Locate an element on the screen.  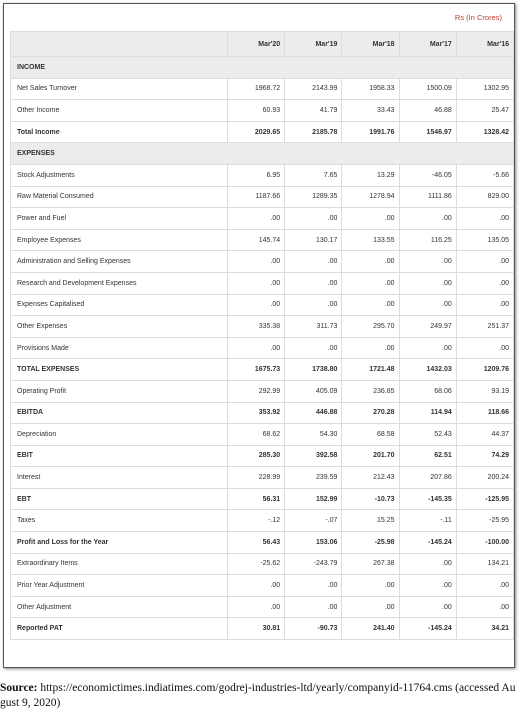
value-cell: 295.70 is located at coordinates (370, 326).